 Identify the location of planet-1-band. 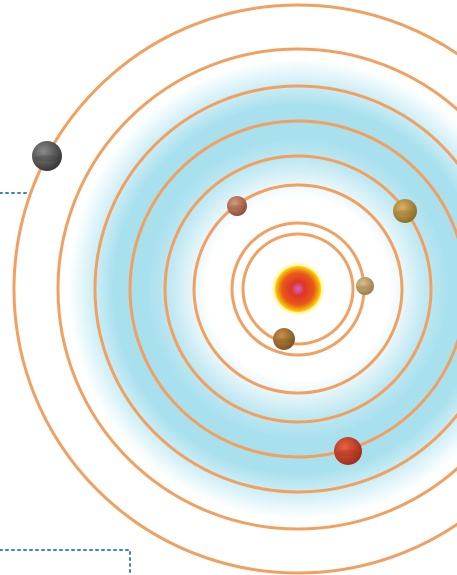
(365, 287).